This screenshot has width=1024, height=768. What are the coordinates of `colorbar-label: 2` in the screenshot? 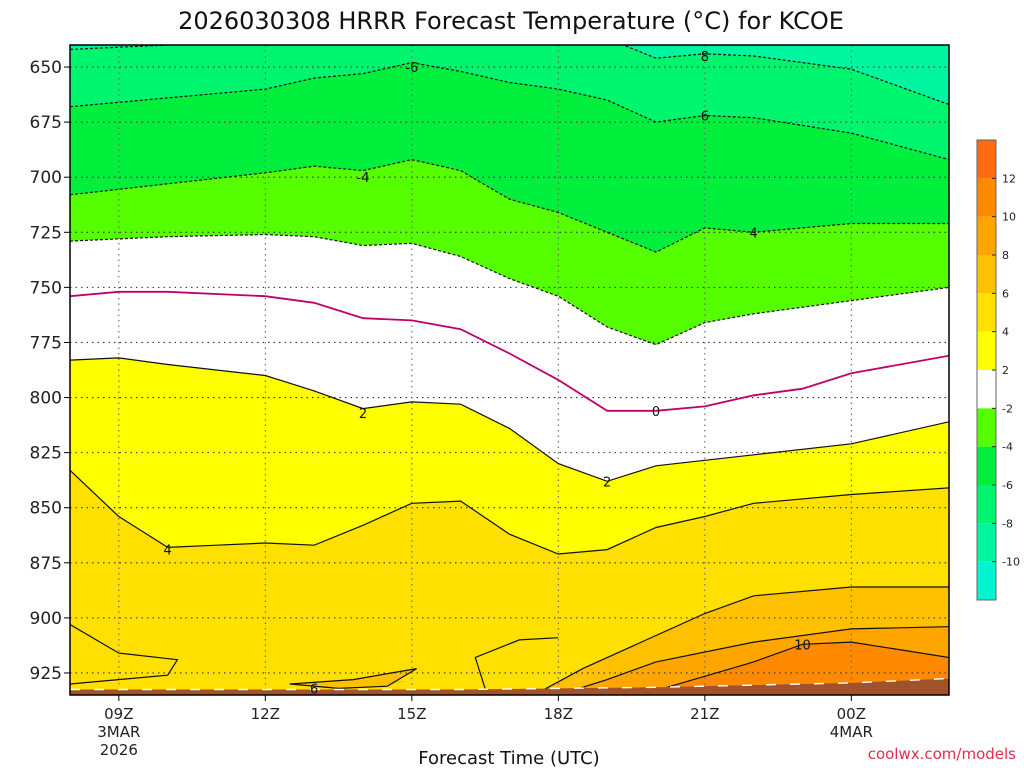 It's located at (1005, 370).